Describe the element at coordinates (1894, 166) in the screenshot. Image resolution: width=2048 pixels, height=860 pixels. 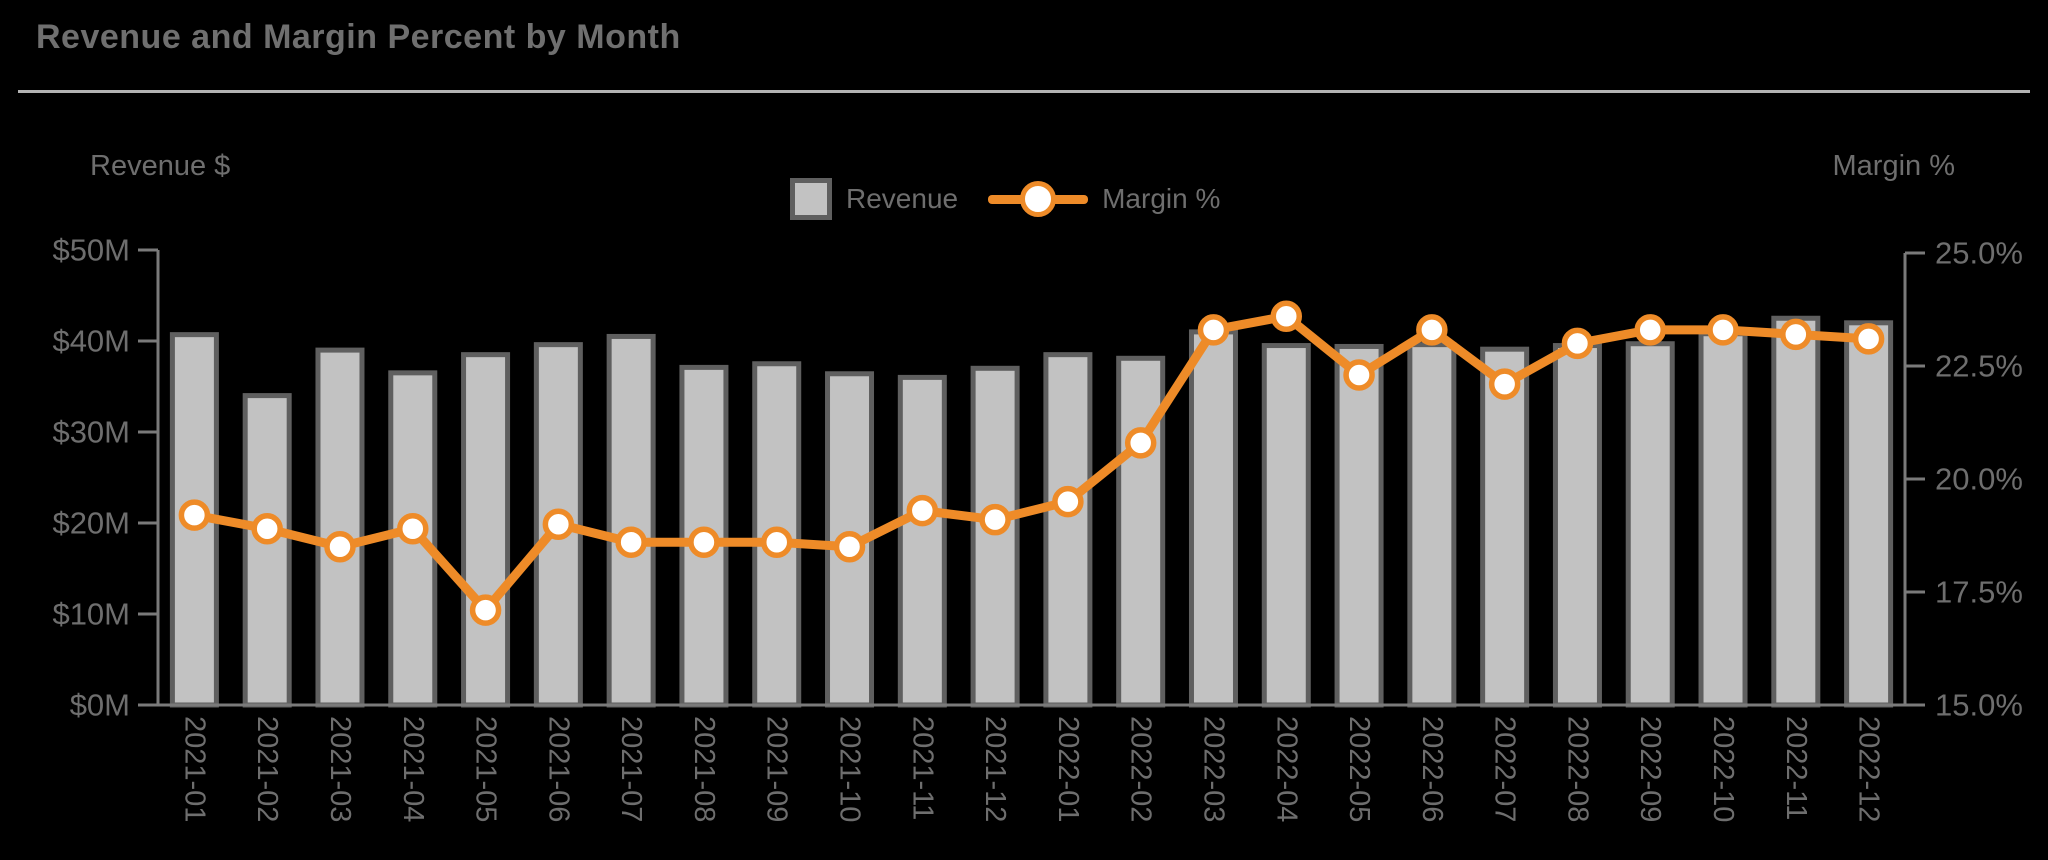
I see `right-axis-title: Margin %` at that location.